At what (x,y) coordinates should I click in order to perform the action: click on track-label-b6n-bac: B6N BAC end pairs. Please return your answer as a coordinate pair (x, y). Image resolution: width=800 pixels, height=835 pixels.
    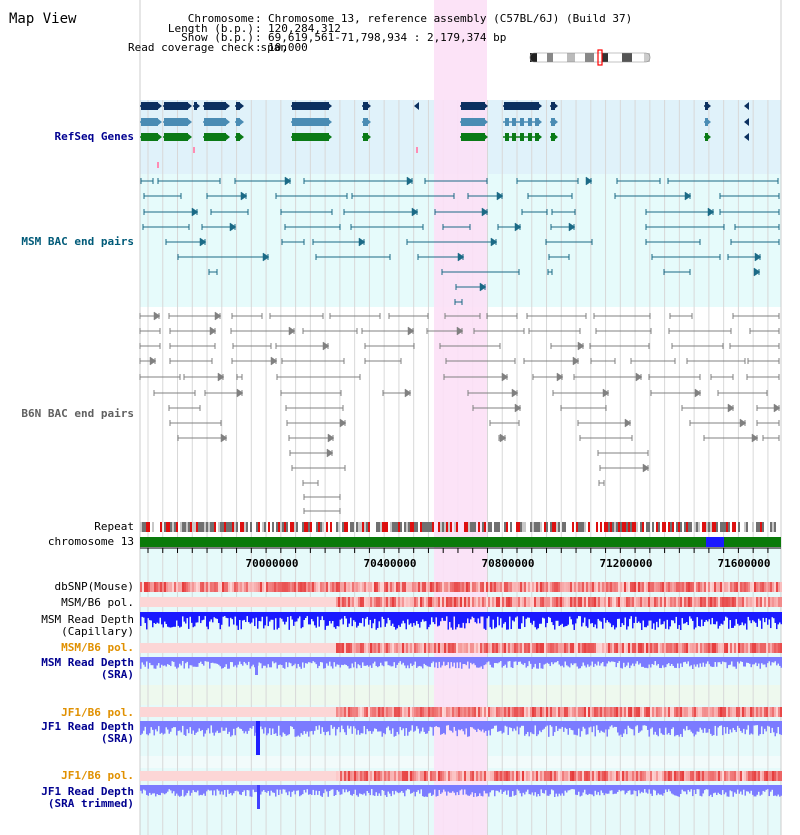
    Looking at the image, I should click on (77, 413).